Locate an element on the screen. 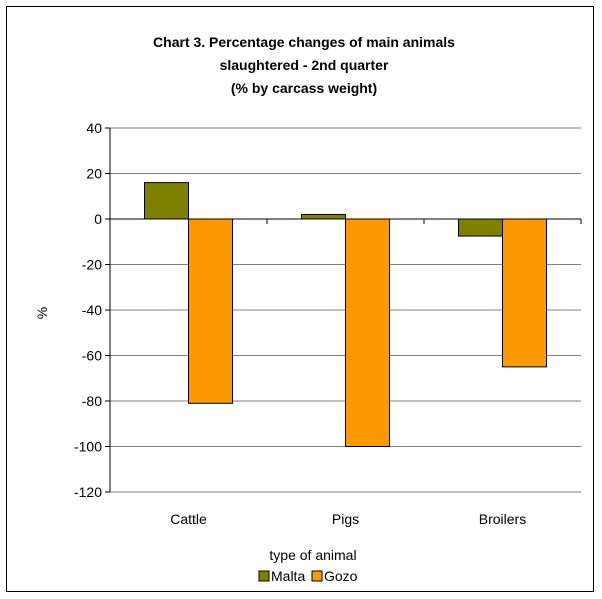  legend-swatch-gozo is located at coordinates (317, 576).